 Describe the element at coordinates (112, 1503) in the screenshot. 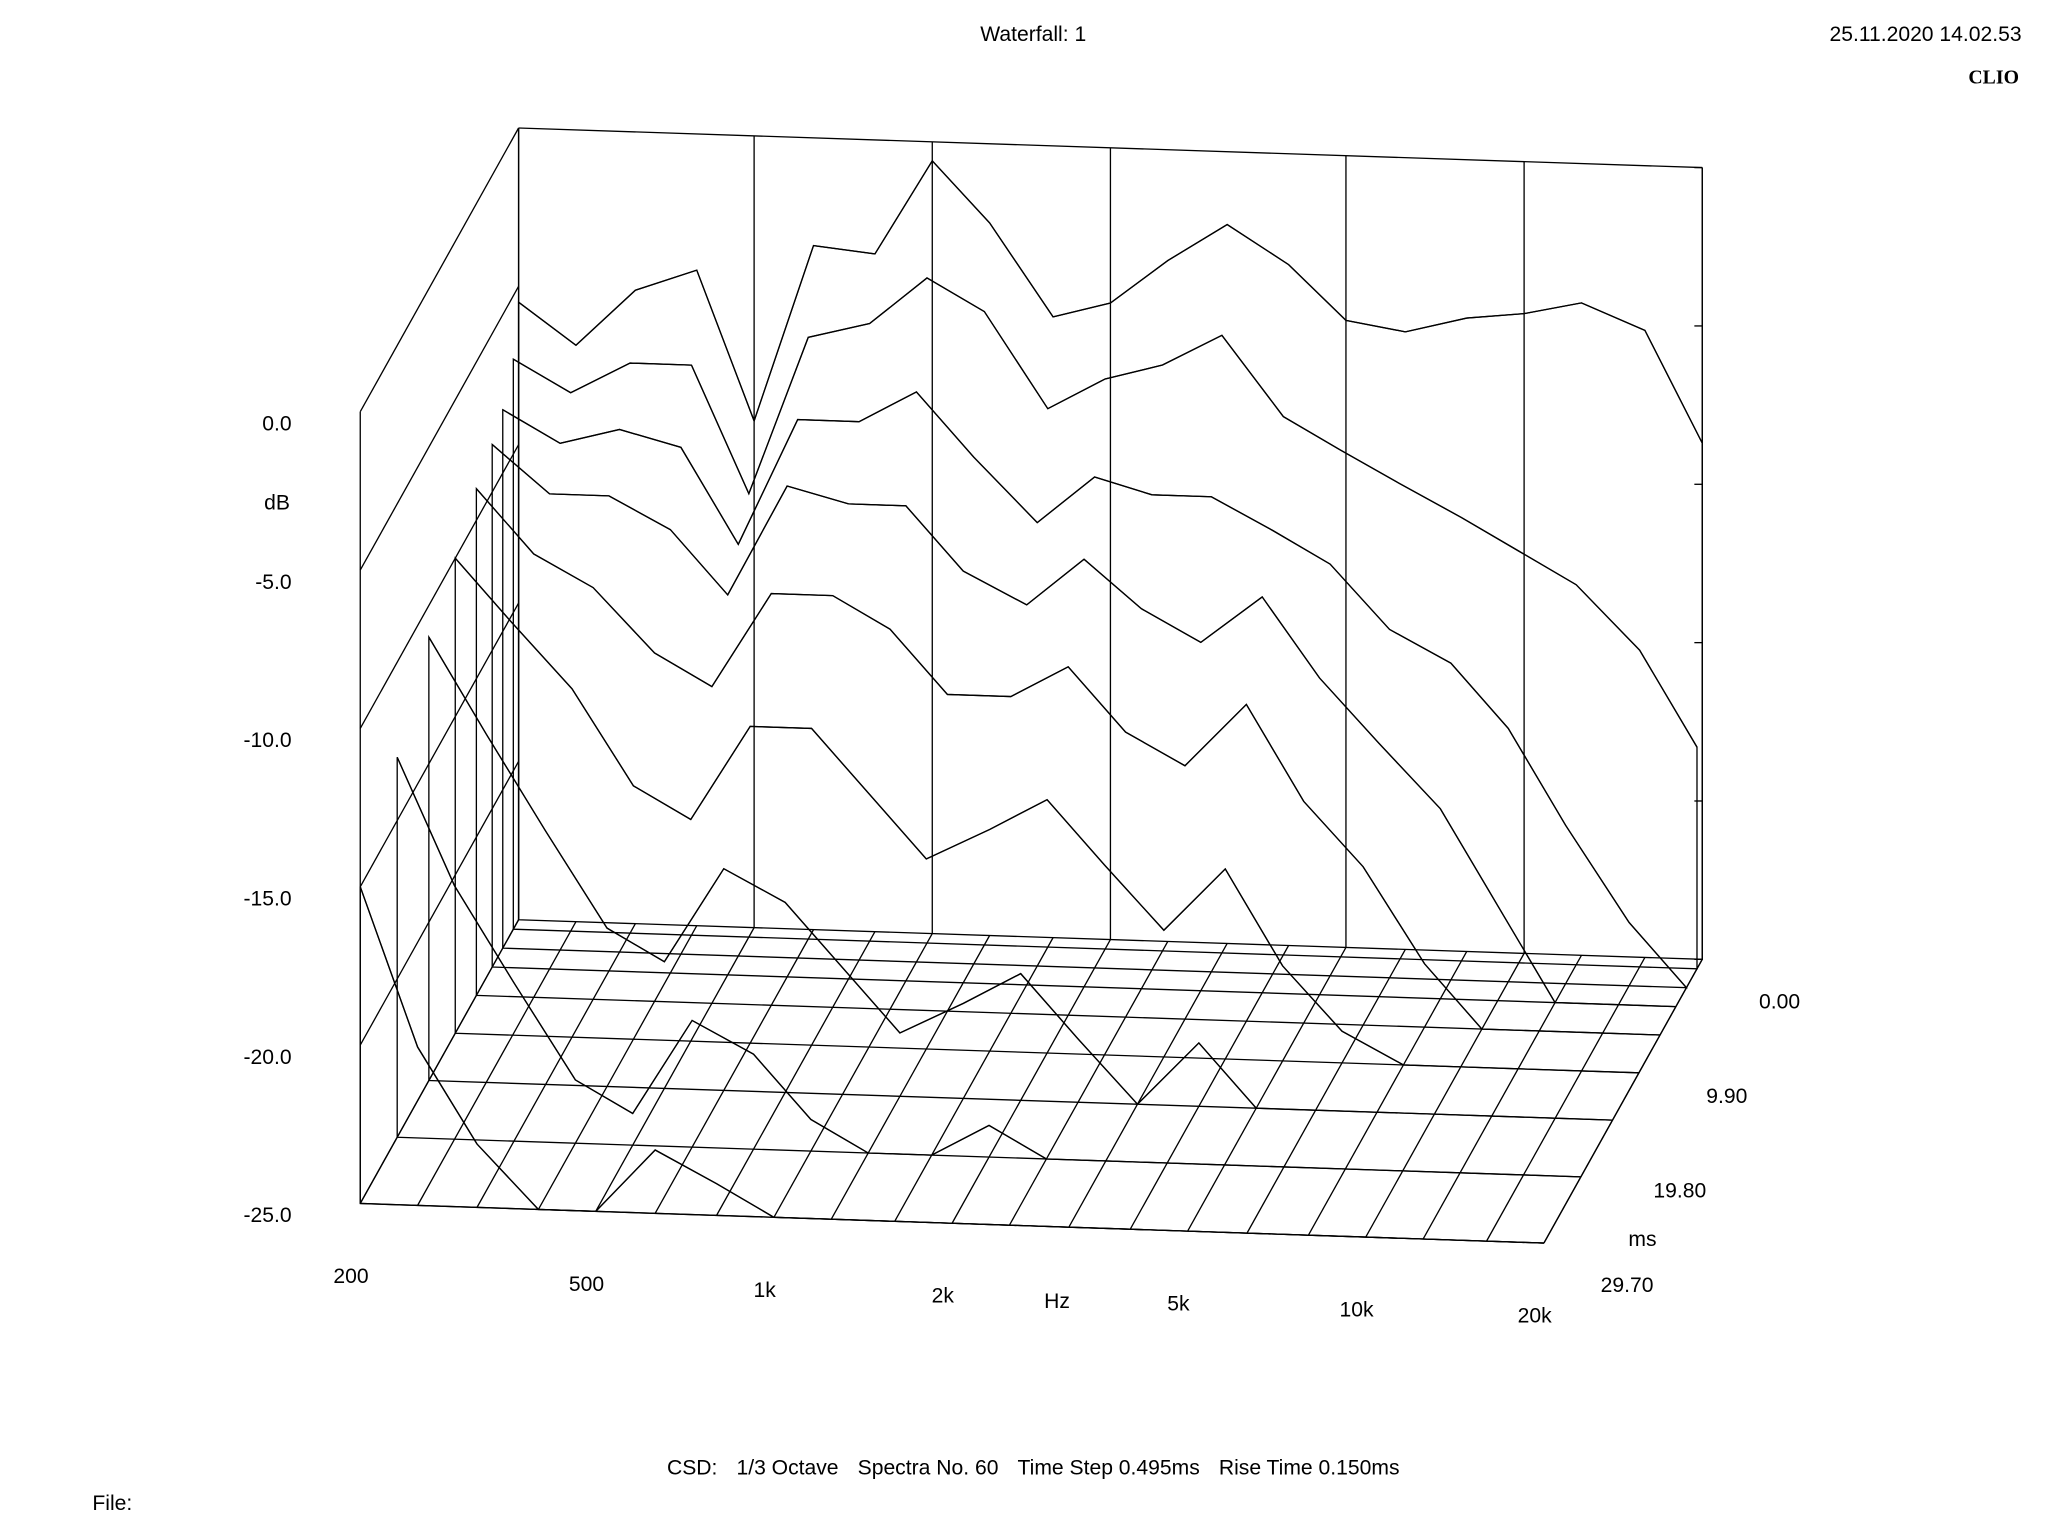

I see `file-label: File:` at that location.